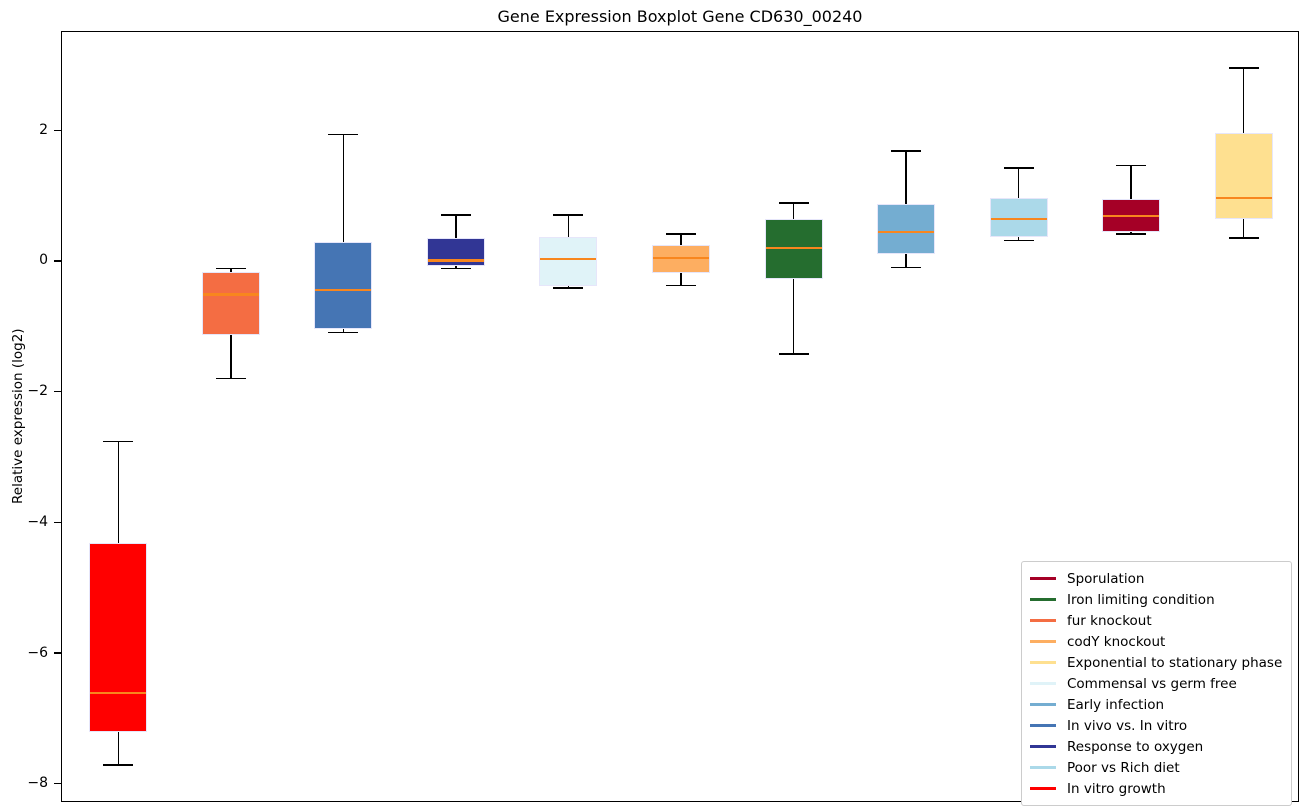 The width and height of the screenshot is (1309, 812). I want to click on legend-item-in-vitro-growth: In vitro growth, so click(1156, 788).